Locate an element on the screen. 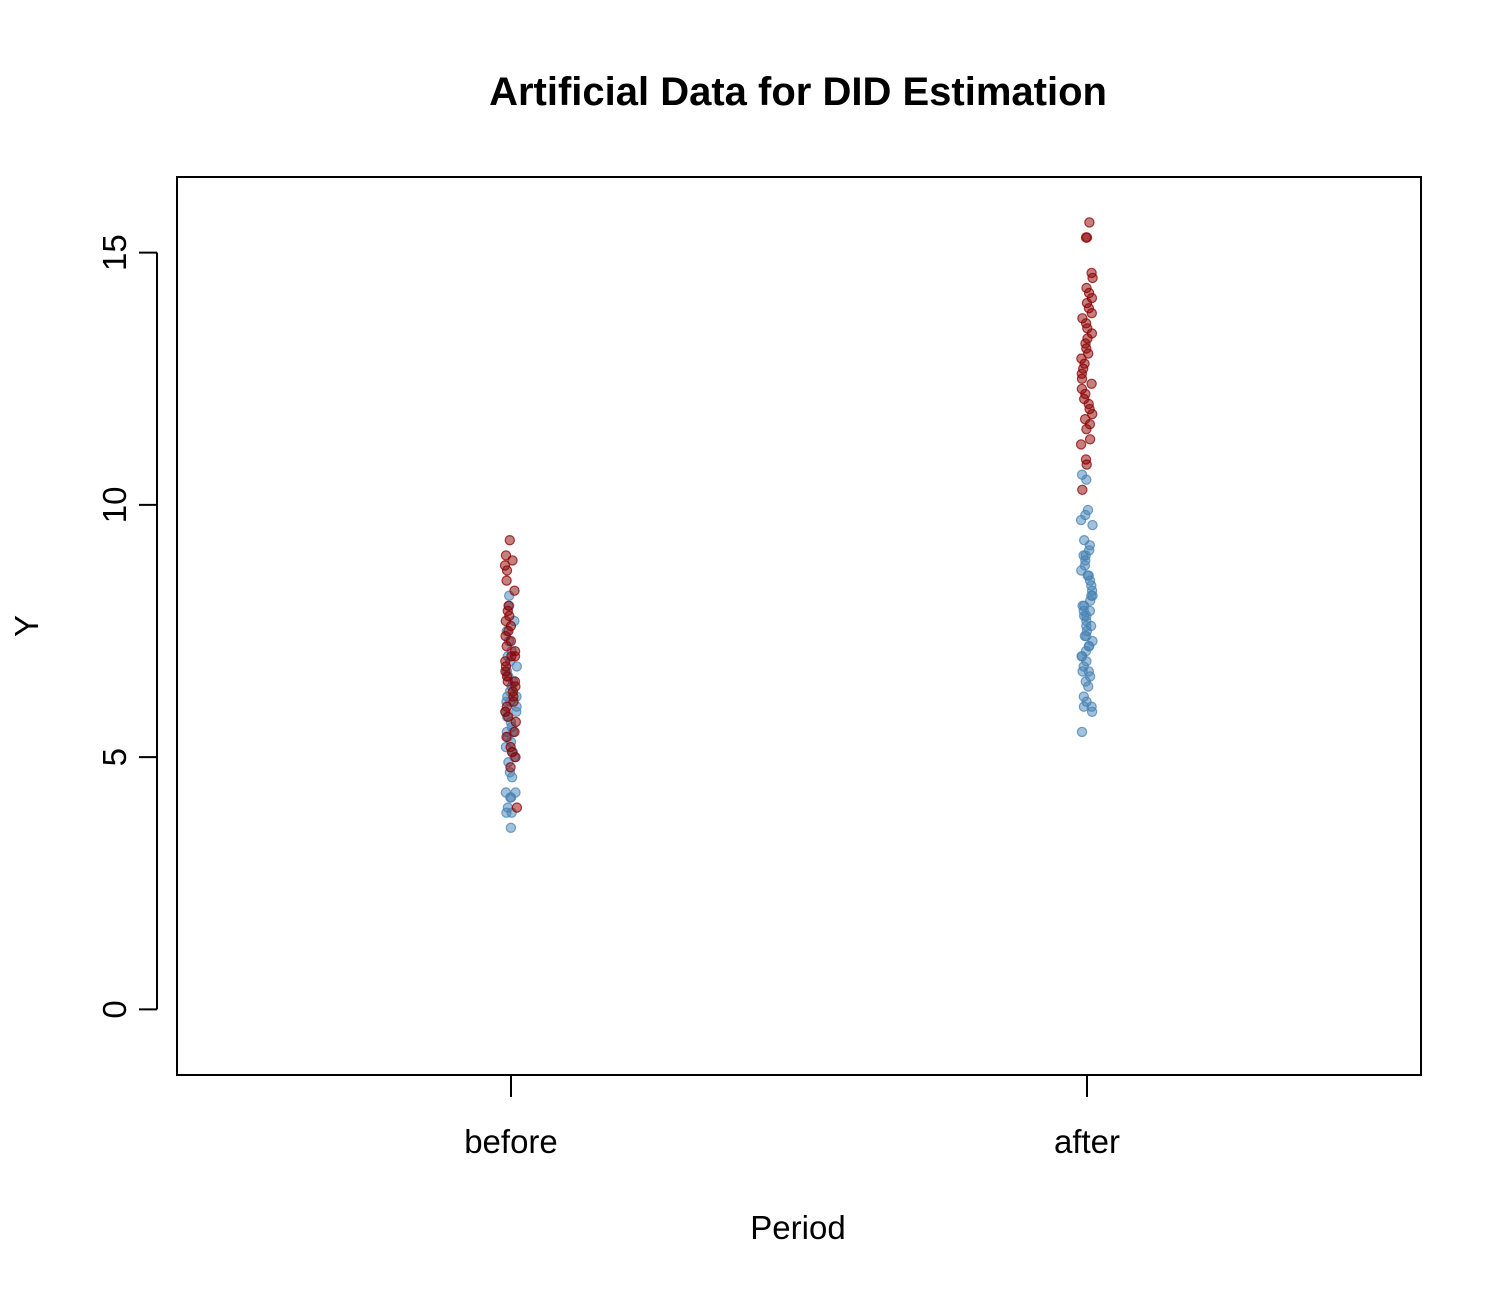 The image size is (1512, 1296). x-axis-label: Period is located at coordinates (797, 1227).